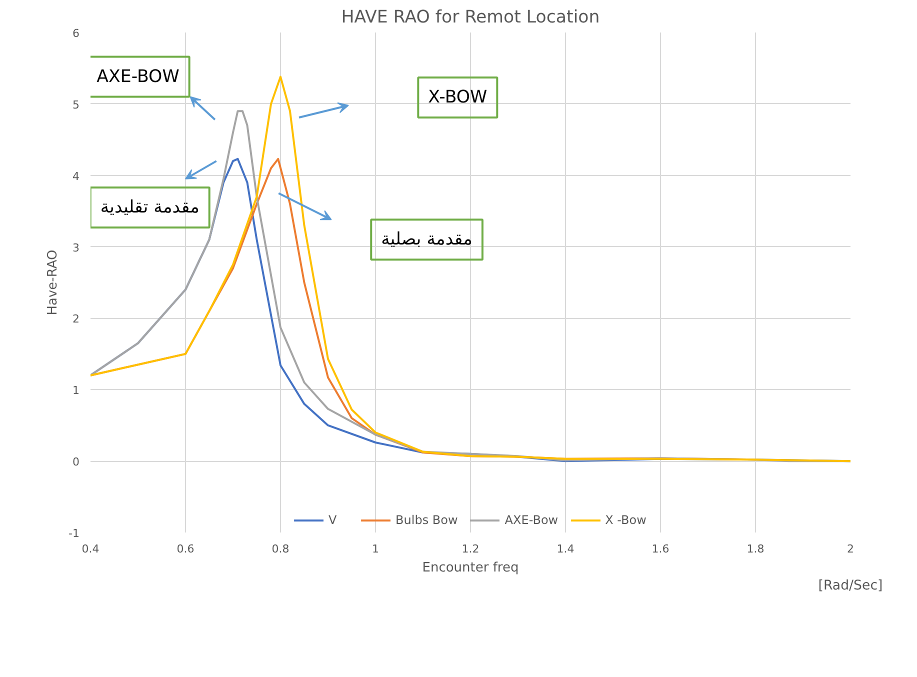 Image resolution: width=917 pixels, height=677 pixels. I want to click on y-tick-label: -1, so click(74, 533).